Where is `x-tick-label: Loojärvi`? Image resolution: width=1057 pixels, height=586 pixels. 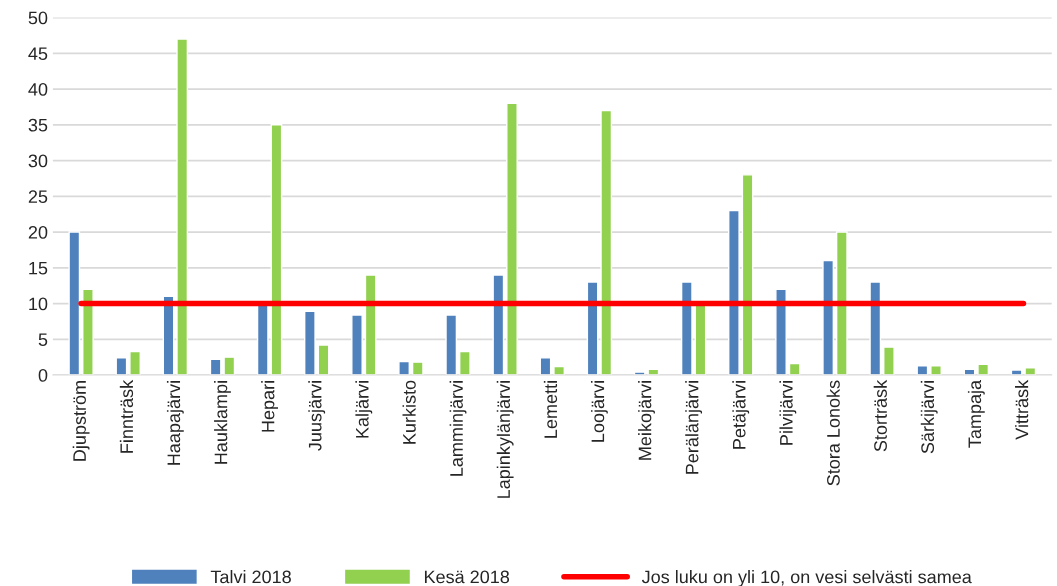
x-tick-label: Loojärvi is located at coordinates (599, 411).